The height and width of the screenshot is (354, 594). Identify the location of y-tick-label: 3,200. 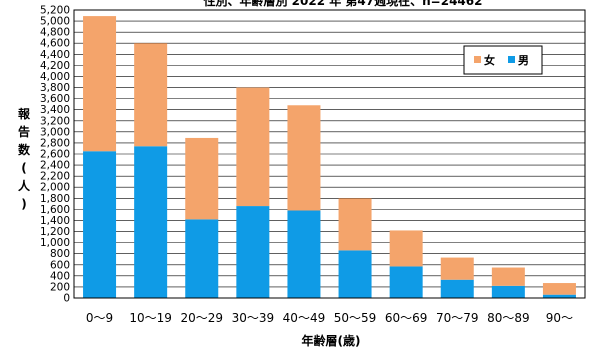
(55, 121).